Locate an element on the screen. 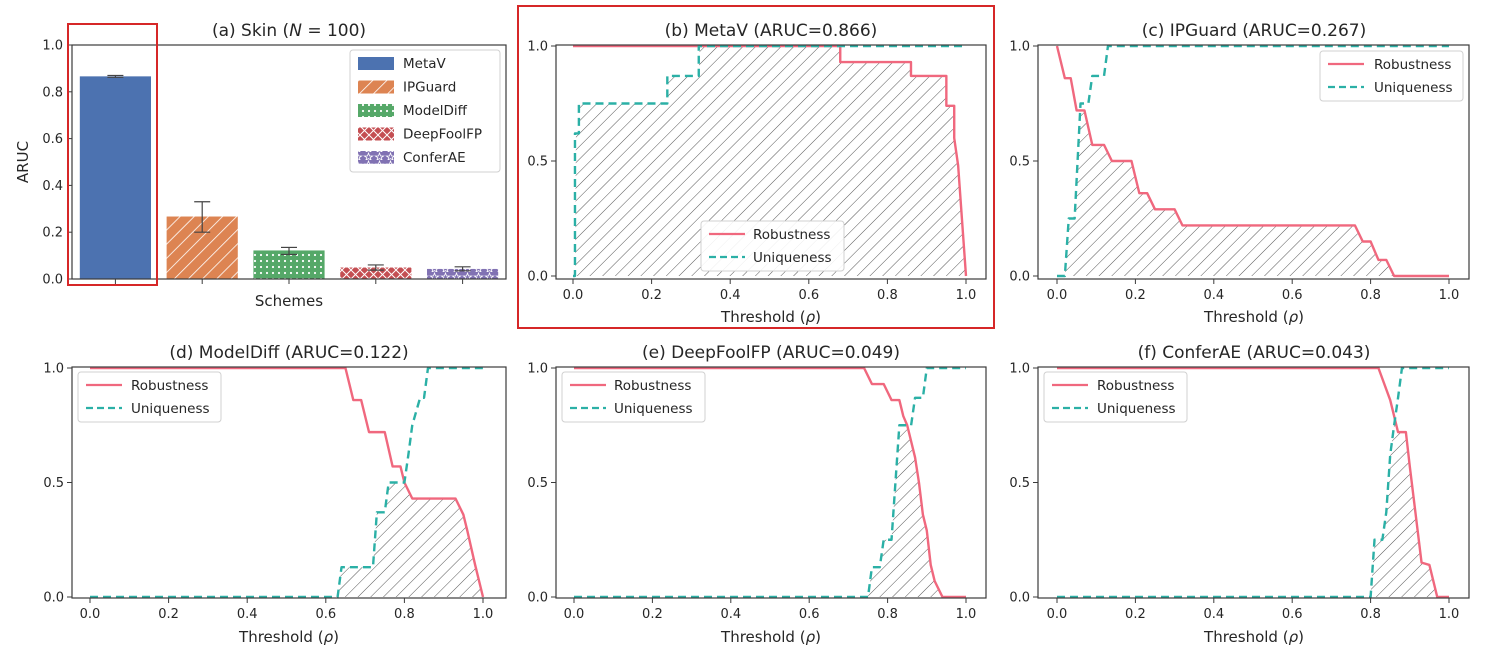  y-tick-label: 0.4 is located at coordinates (52, 186).